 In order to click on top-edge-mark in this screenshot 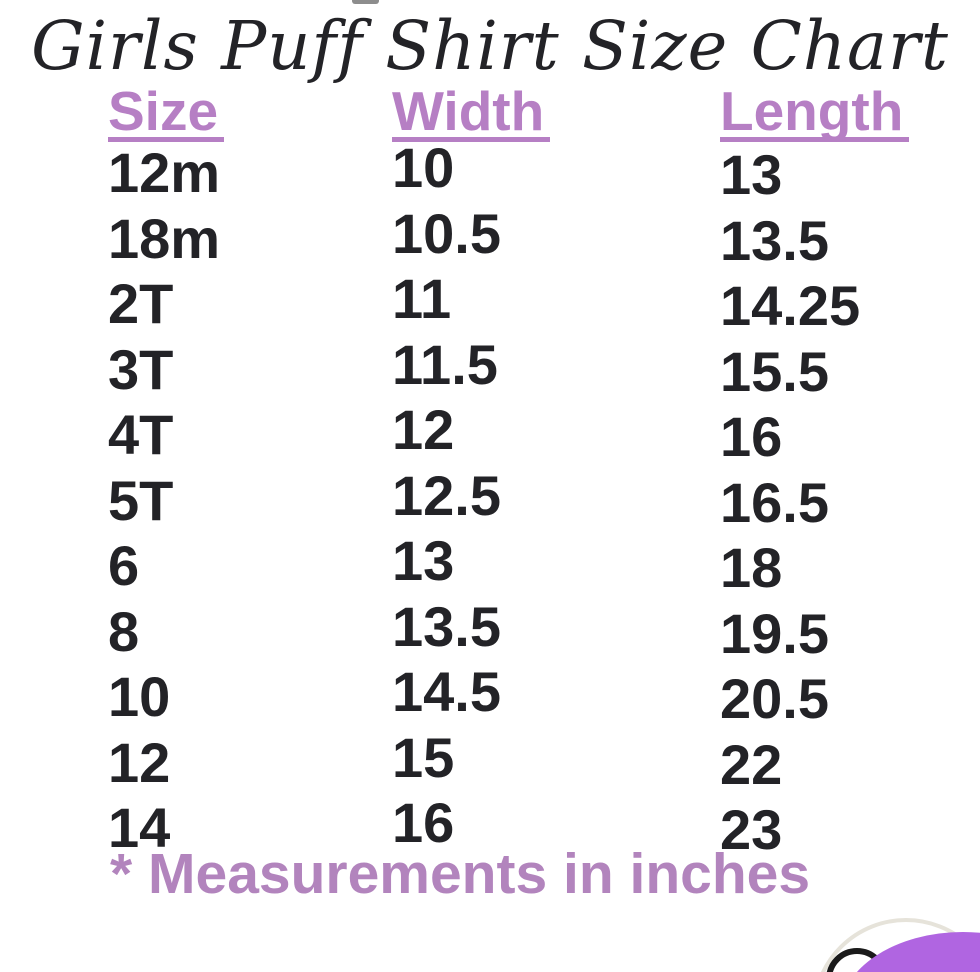, I will do `click(365, 2)`.